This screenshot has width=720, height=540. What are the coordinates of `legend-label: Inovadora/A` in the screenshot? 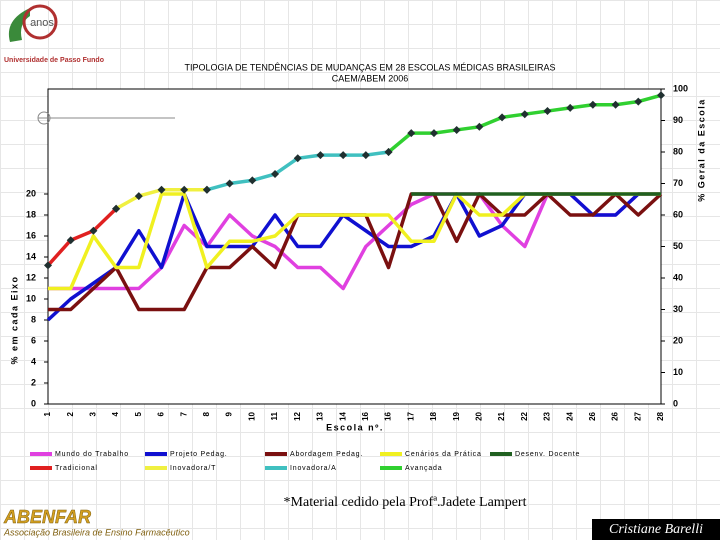 It's located at (313, 468).